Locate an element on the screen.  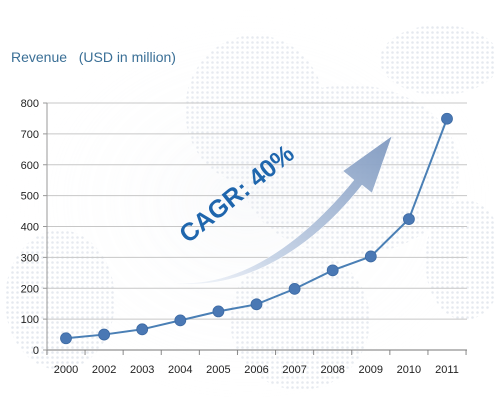
chart-title: Revenue (USD in million) is located at coordinates (93, 57).